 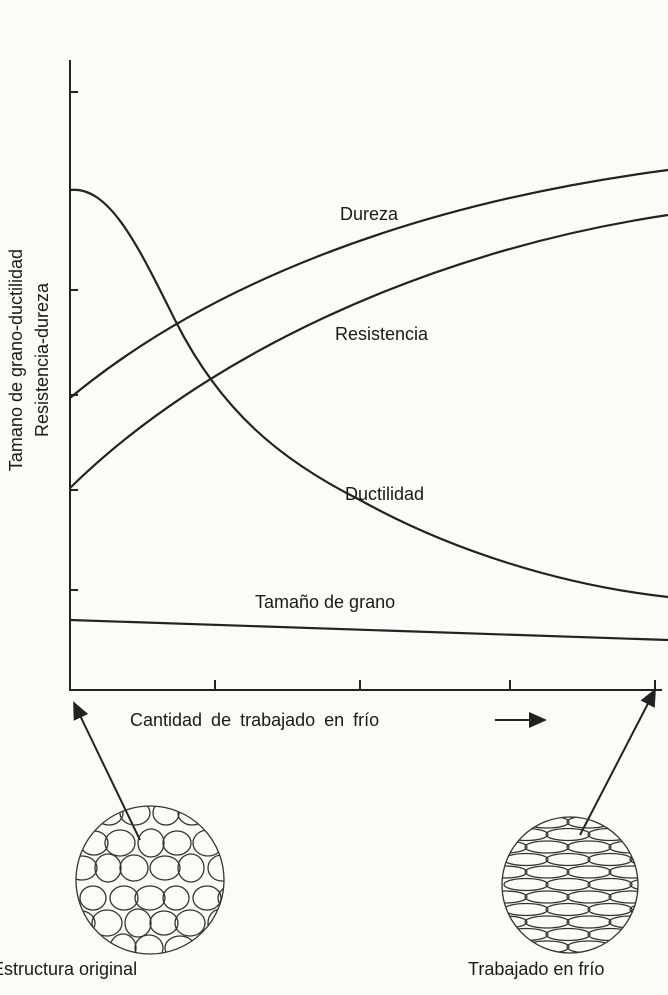 What do you see at coordinates (368, 630) in the screenshot?
I see `curve-tamano` at bounding box center [368, 630].